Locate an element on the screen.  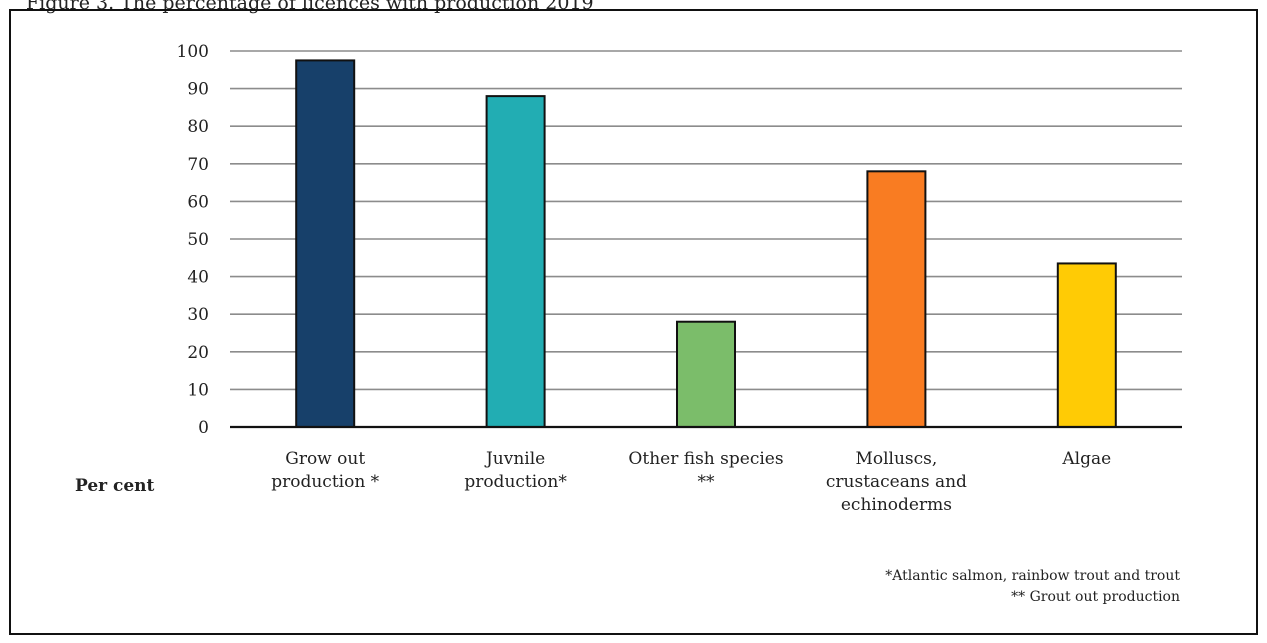
y-tick-label: 80 is located at coordinates (198, 127).